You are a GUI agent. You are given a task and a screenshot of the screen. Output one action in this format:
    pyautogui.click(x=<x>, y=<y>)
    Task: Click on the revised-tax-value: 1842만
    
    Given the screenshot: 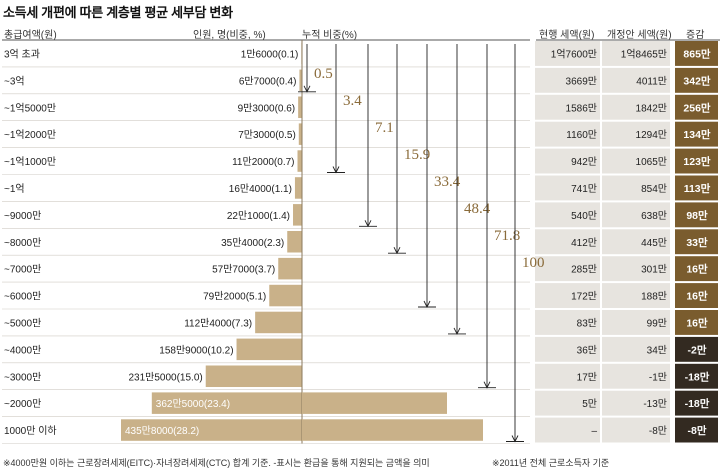 What is the action you would take?
    pyautogui.click(x=651, y=108)
    